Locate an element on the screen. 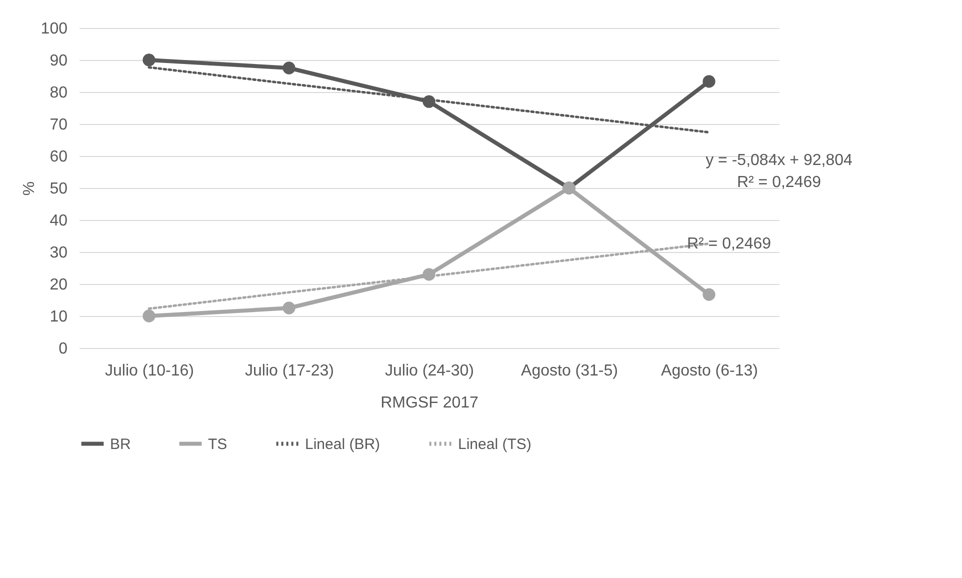  y-tick-label: 100 is located at coordinates (54, 29).